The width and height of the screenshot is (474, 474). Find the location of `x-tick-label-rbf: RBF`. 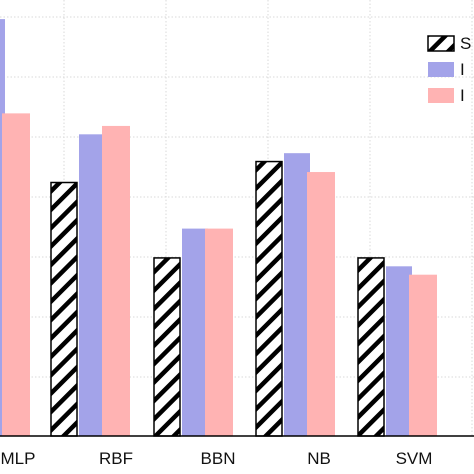

x-tick-label-rbf: RBF is located at coordinates (116, 458).